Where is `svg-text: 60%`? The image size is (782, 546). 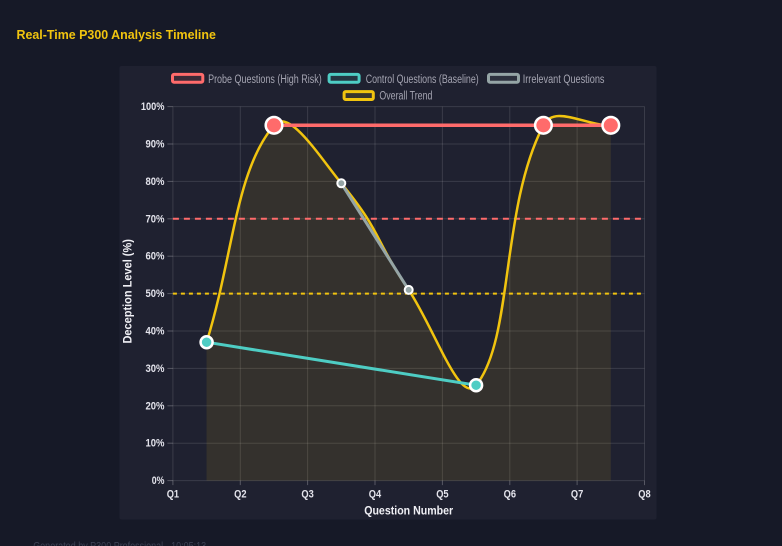 svg-text: 60% is located at coordinates (155, 257).